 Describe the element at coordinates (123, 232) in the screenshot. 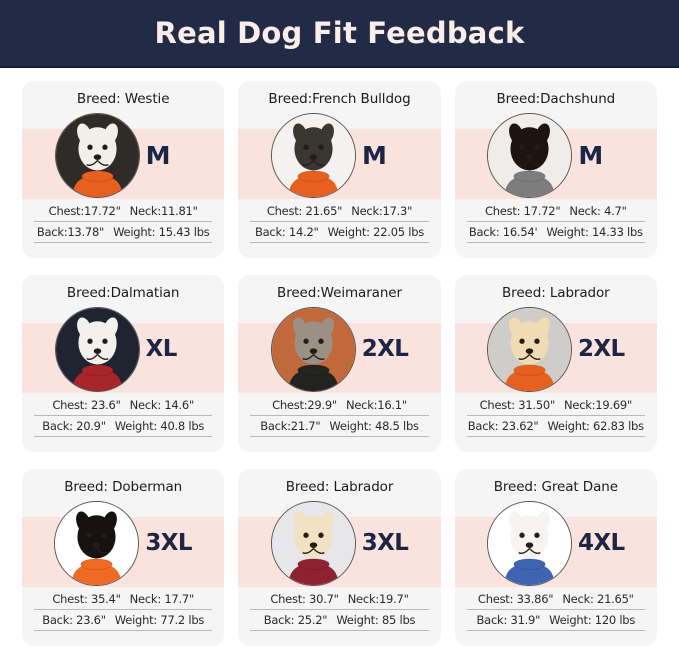

I see `spec-line-2: Back:13.78" Weight: 15.43 lbs` at that location.